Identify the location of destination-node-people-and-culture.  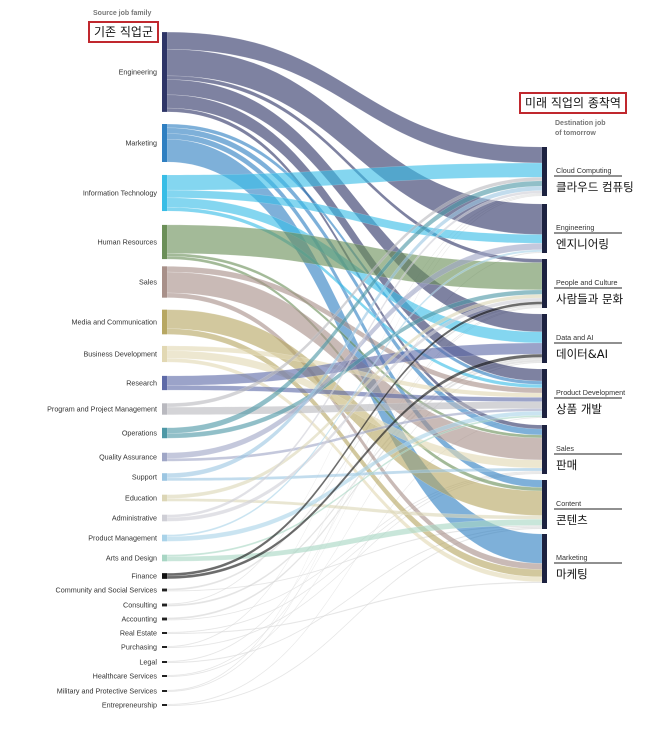
(544, 283).